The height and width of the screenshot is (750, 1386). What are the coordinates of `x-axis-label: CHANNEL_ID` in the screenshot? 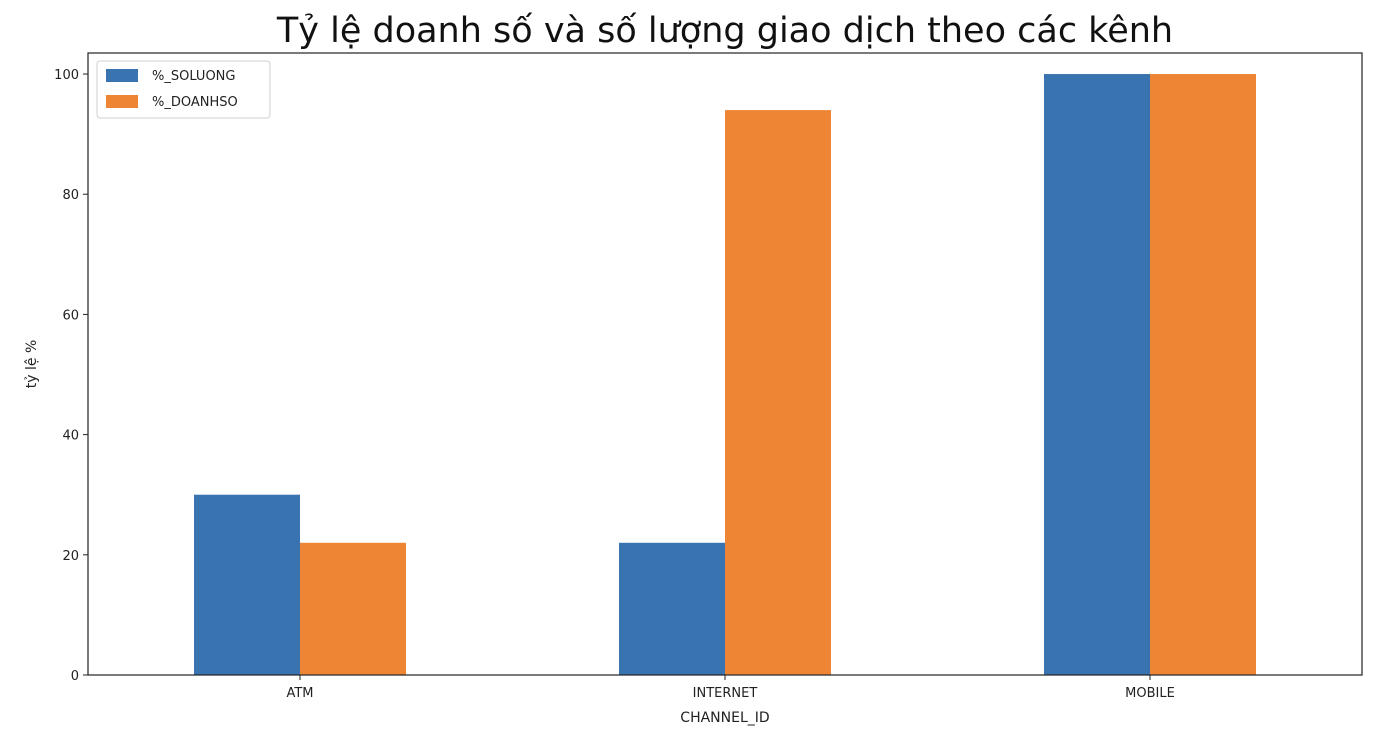 It's located at (724, 718).